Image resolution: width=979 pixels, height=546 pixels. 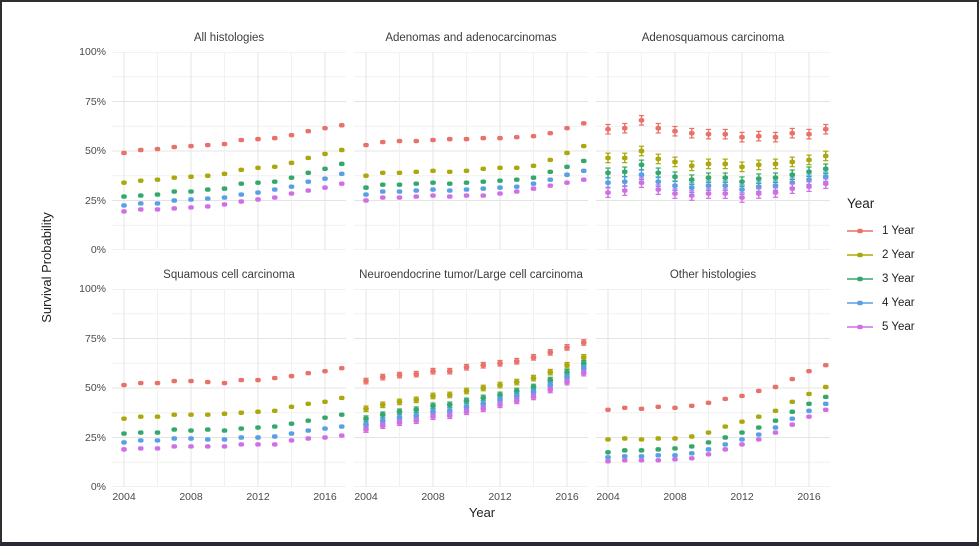 I want to click on x-tick-label: 2012, so click(x=258, y=497).